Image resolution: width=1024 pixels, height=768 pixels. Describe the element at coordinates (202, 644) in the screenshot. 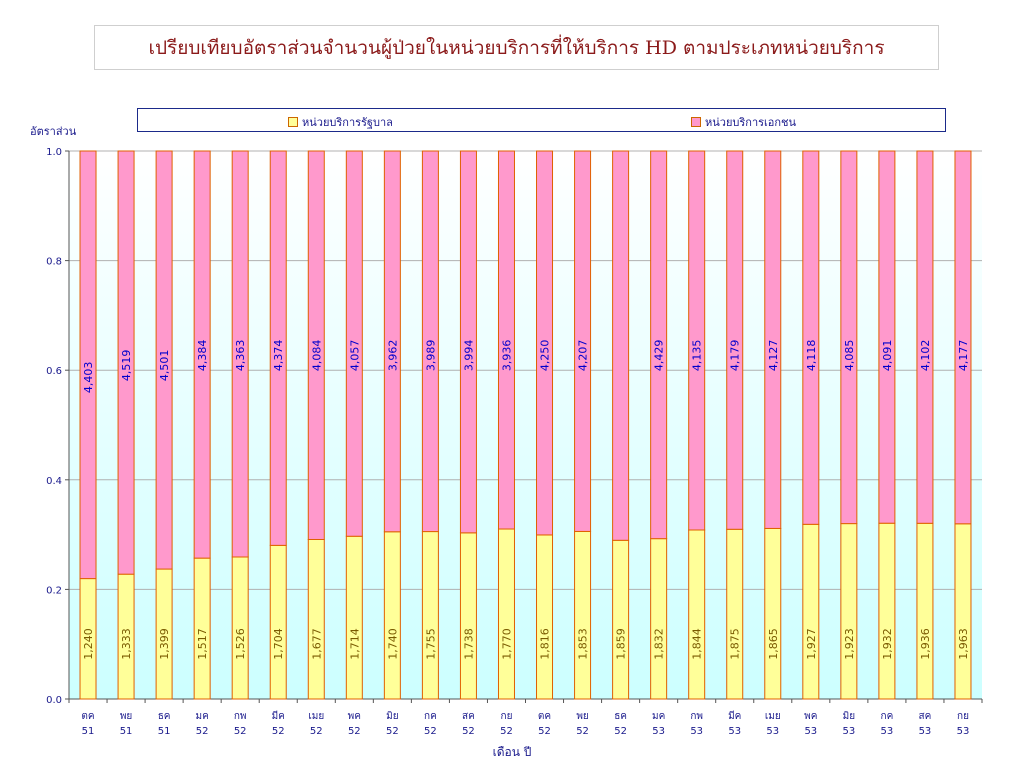

I see `data-label-government: 1,517` at that location.